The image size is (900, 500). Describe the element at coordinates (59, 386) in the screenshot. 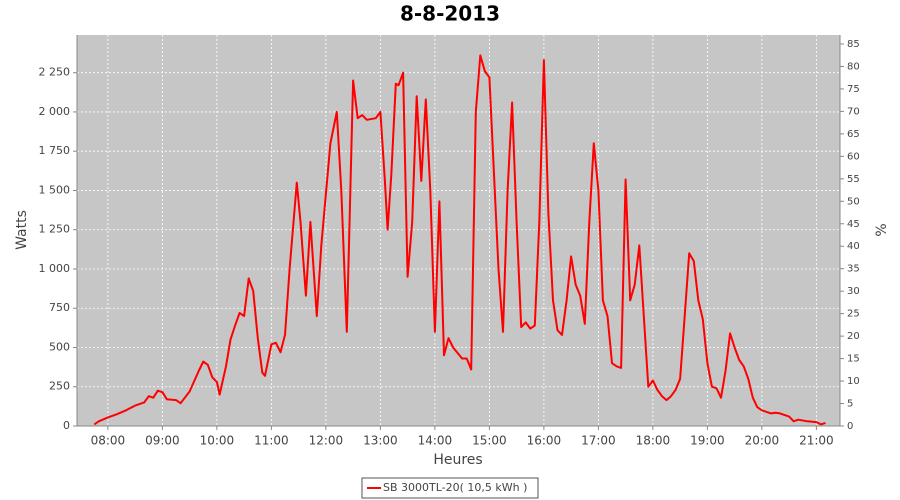

I see `y-tick-label: 250` at that location.